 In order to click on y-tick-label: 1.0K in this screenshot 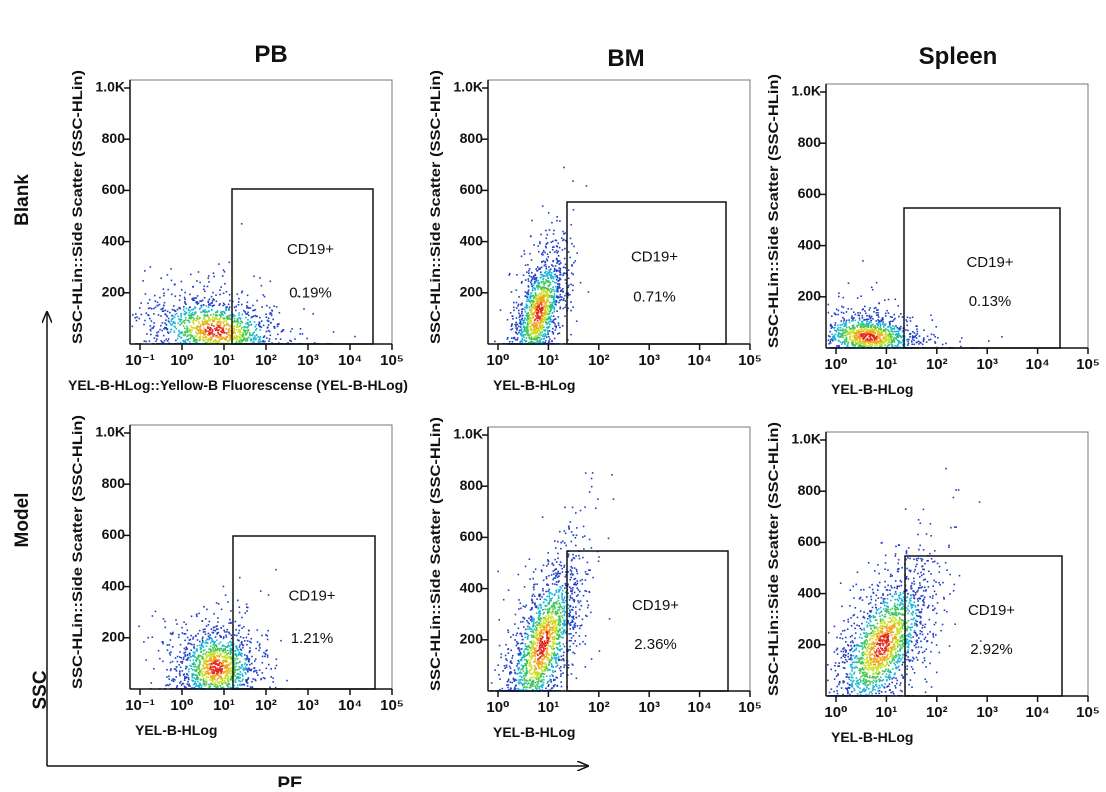, I will do `click(468, 87)`.